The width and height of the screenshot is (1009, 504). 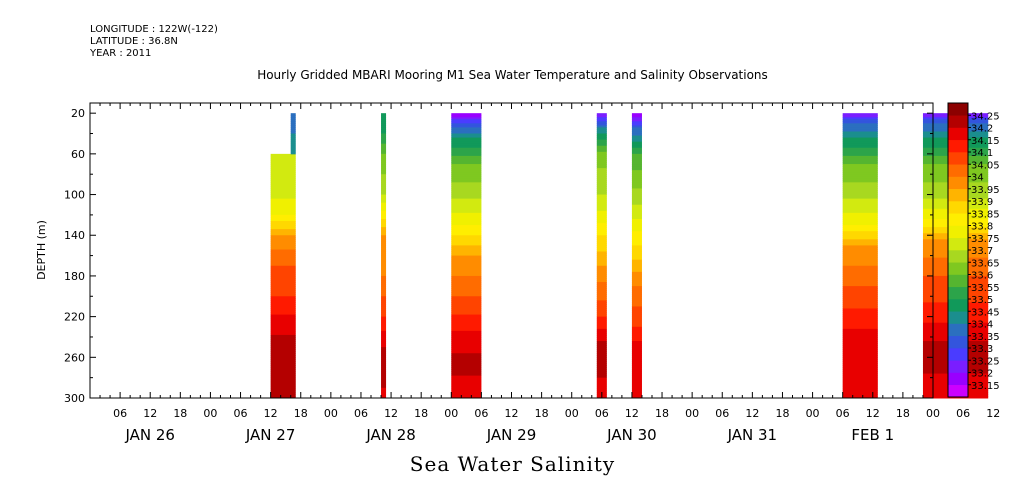 I want to click on y-tick-label: 100, so click(x=74, y=195).